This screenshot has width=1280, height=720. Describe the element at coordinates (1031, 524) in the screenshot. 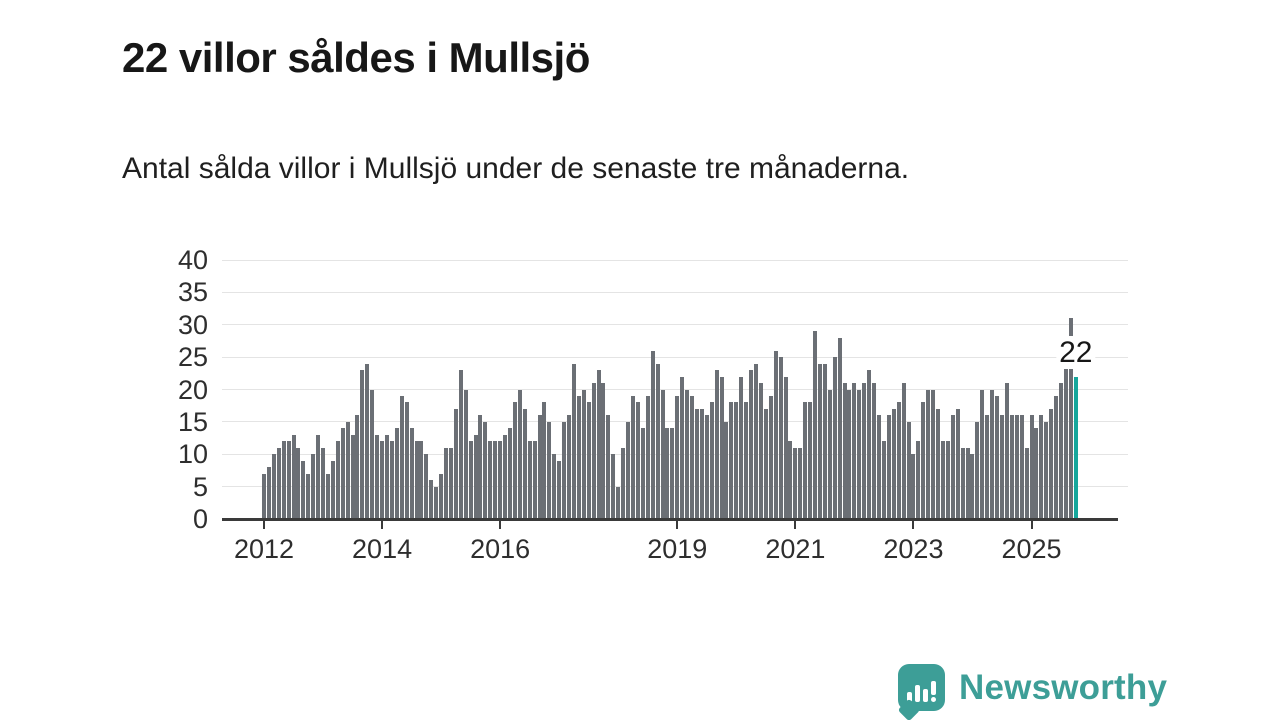

I see `x-axis-tick-2025` at that location.